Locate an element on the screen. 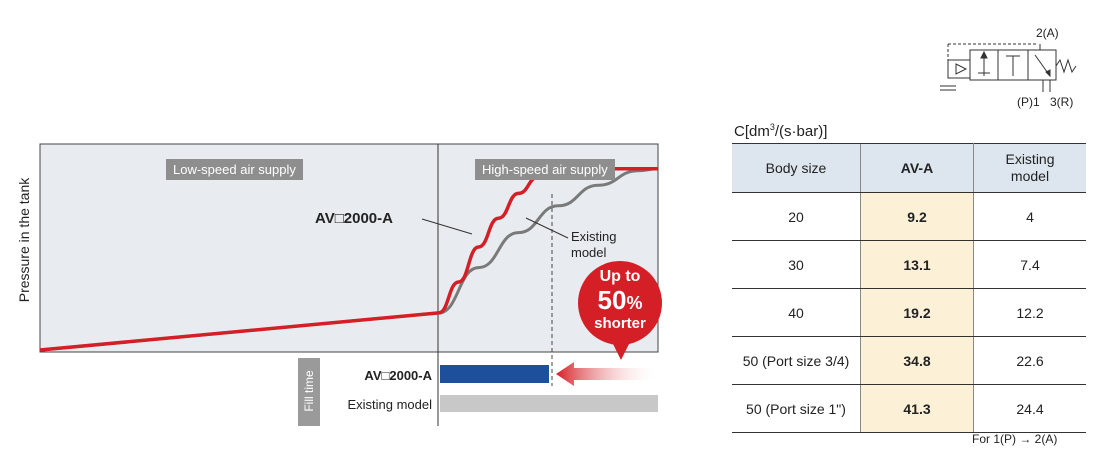  header-body-size: Body size is located at coordinates (796, 168).